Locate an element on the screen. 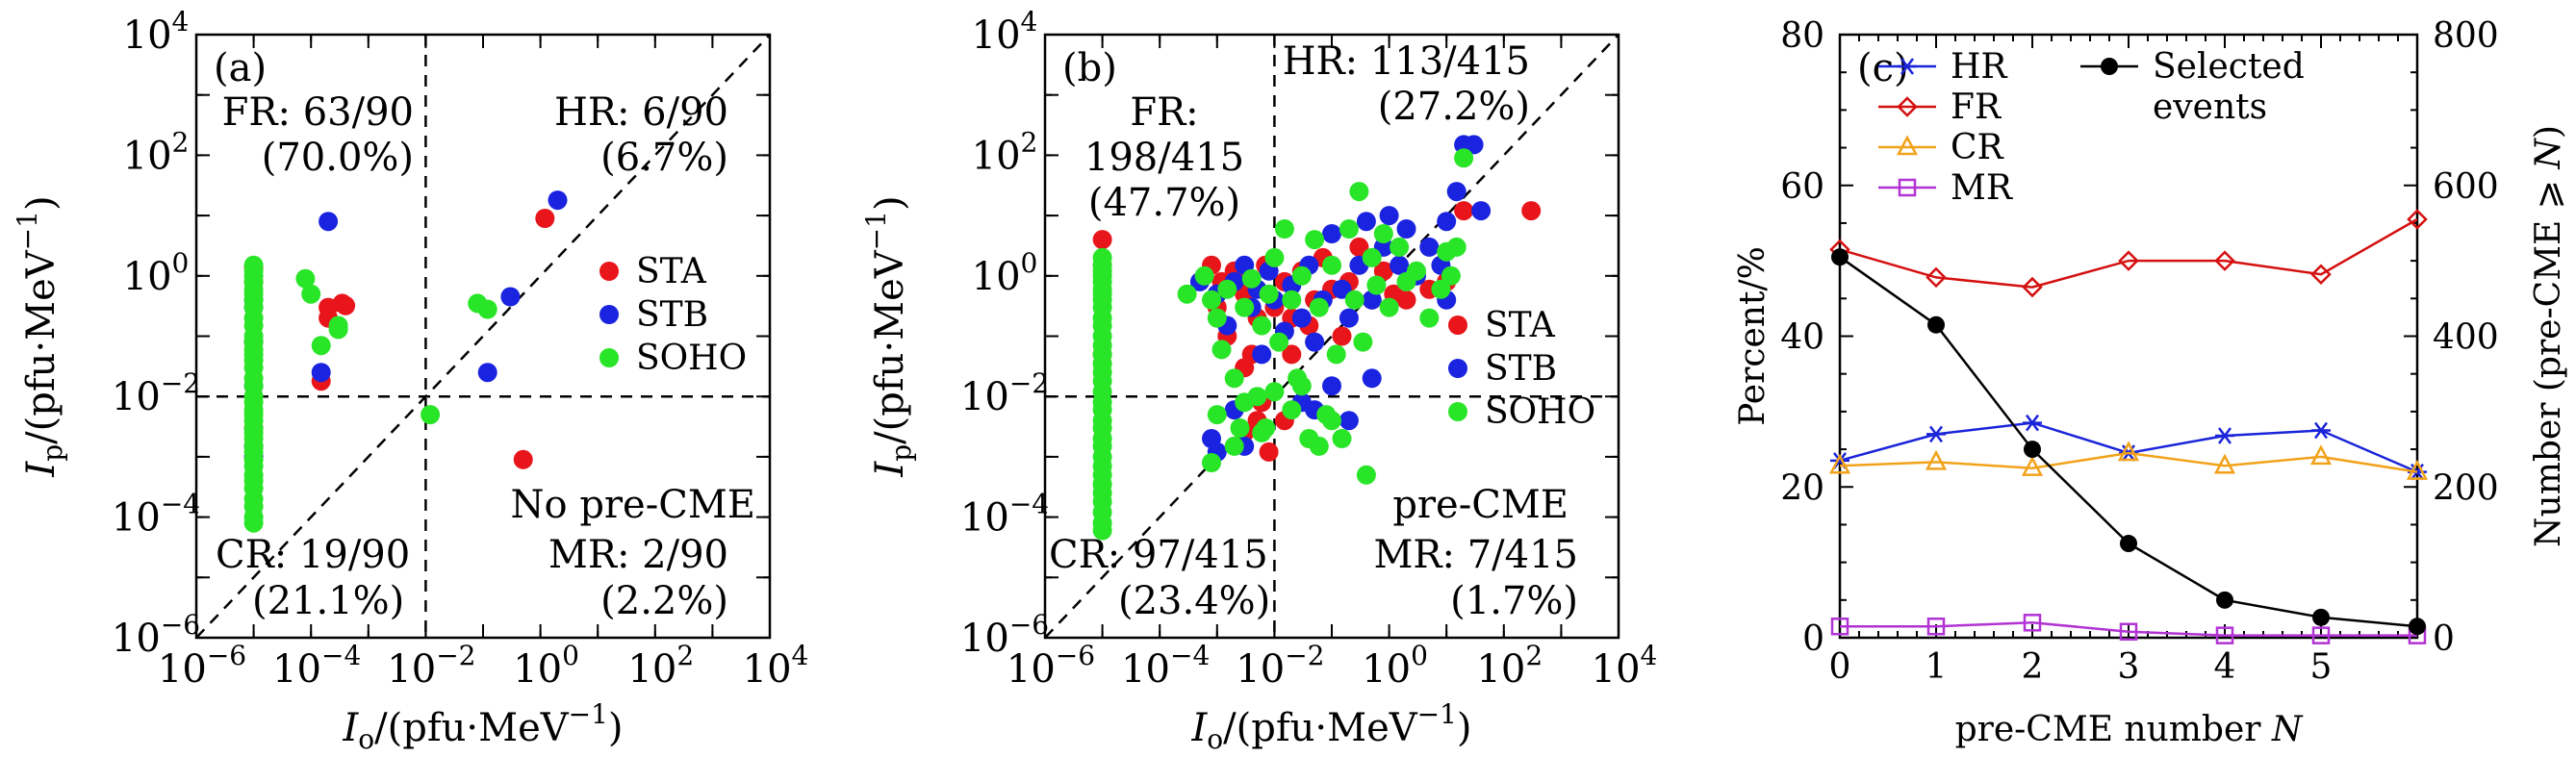 This screenshot has height=757, width=2576. series-selected-events is located at coordinates (2128, 442).